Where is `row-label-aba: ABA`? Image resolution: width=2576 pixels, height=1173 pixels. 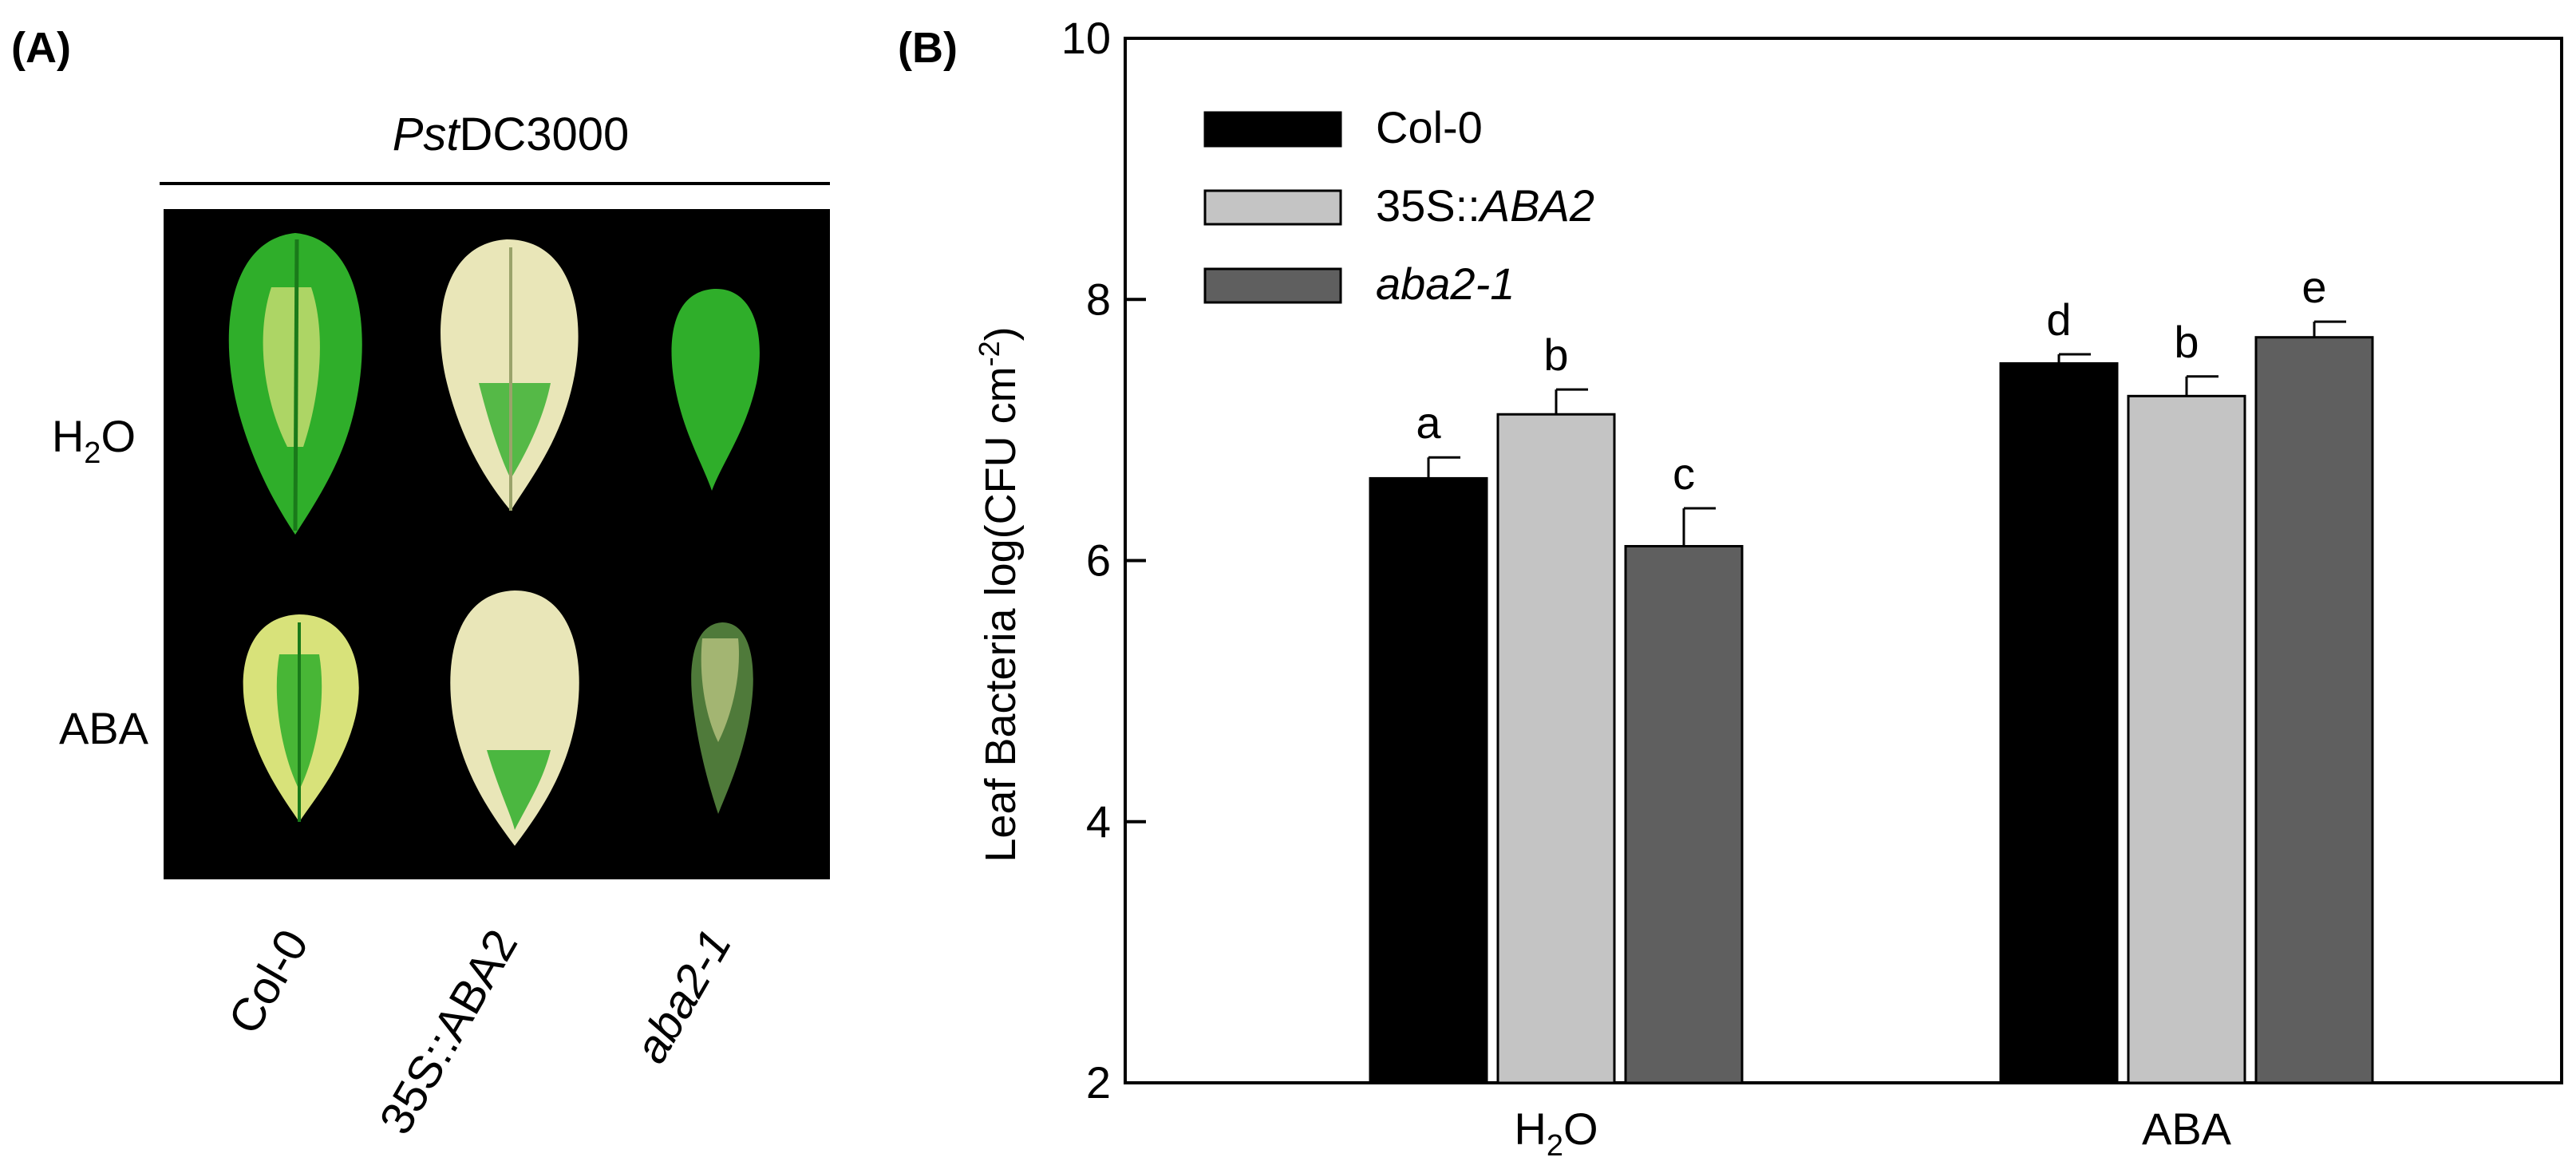
row-label-aba: ABA is located at coordinates (104, 728).